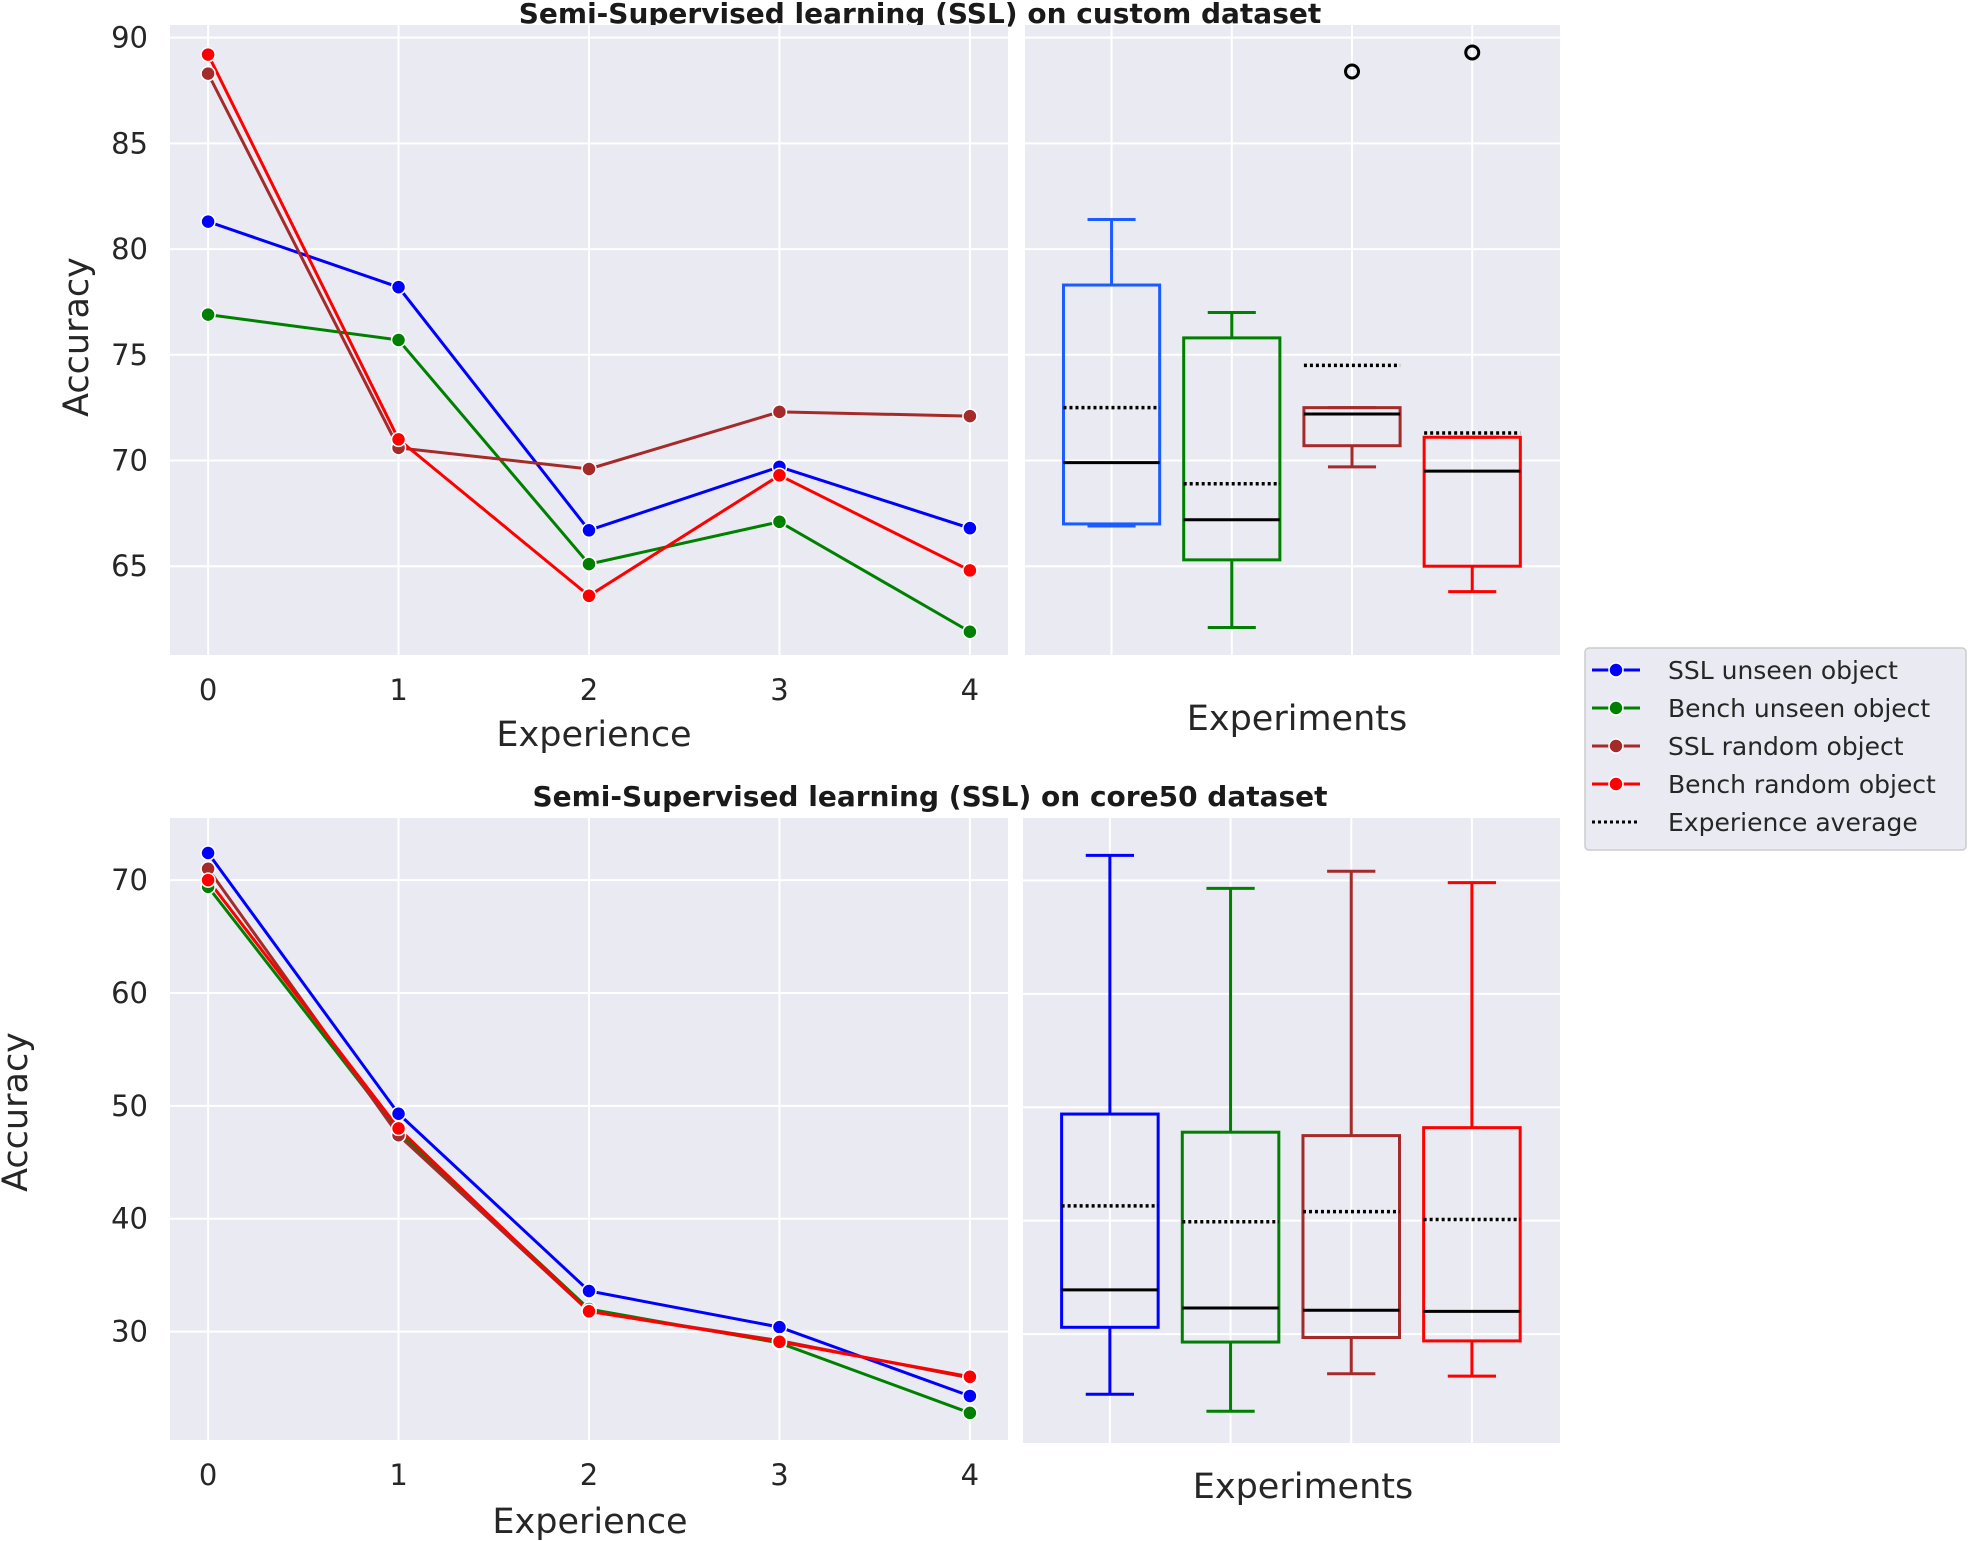 Image resolution: width=1968 pixels, height=1541 pixels. I want to click on bottom-line-y-tick-label: 40, so click(129, 1219).